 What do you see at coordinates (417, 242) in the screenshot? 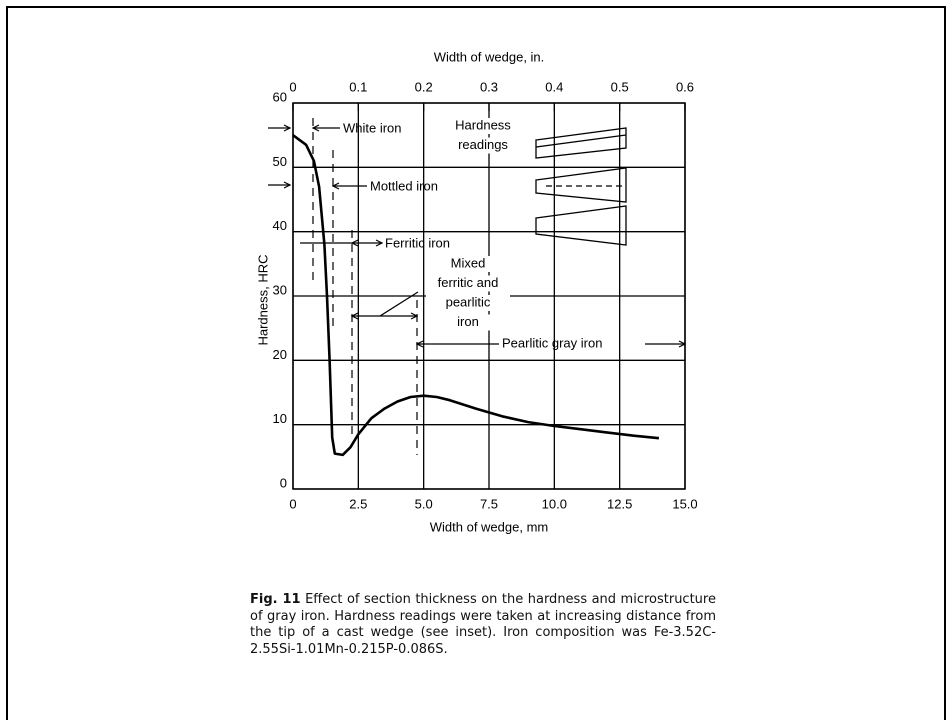
I see `annotation: Ferritic iron` at bounding box center [417, 242].